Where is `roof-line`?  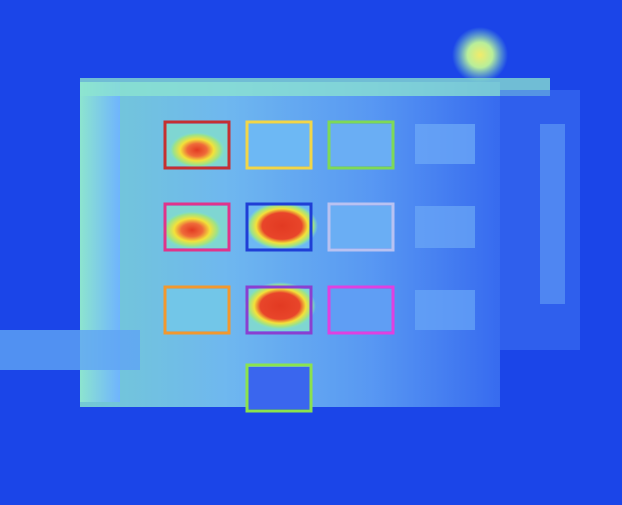
roof-line is located at coordinates (315, 87).